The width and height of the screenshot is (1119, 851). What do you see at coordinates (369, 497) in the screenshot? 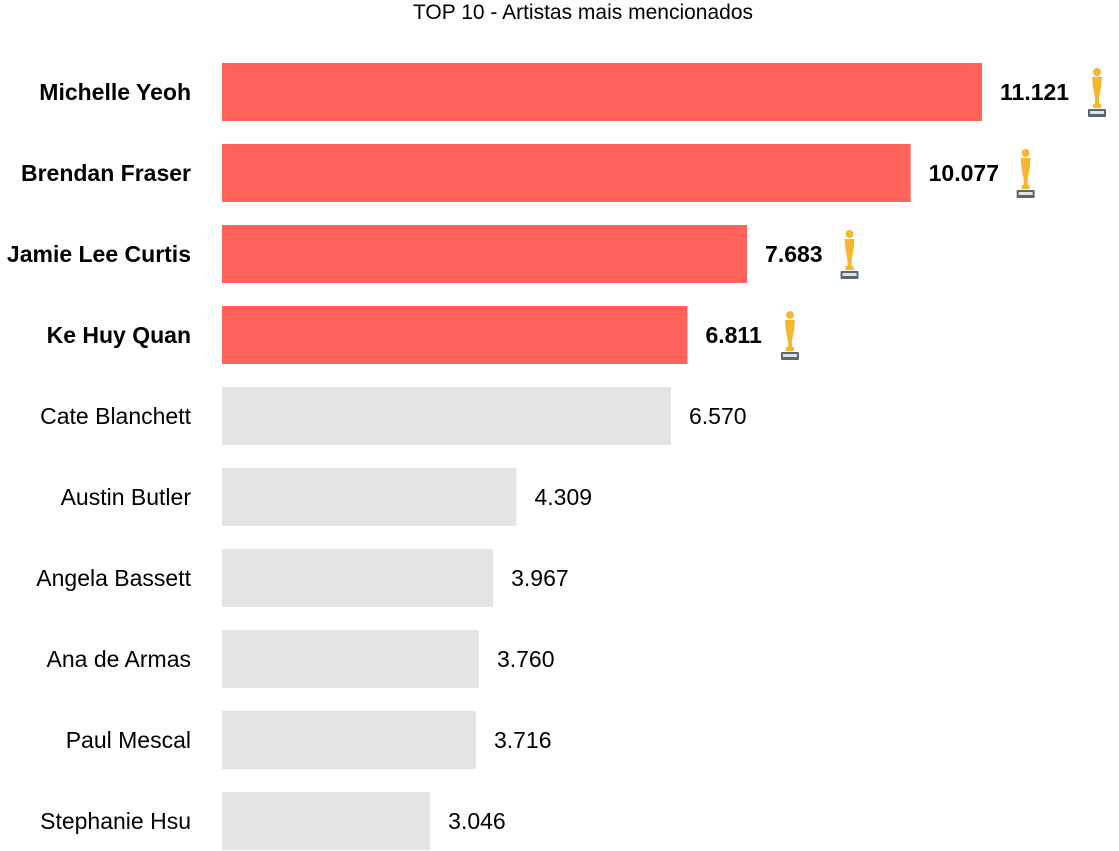
I see `bar-austin-butler` at bounding box center [369, 497].